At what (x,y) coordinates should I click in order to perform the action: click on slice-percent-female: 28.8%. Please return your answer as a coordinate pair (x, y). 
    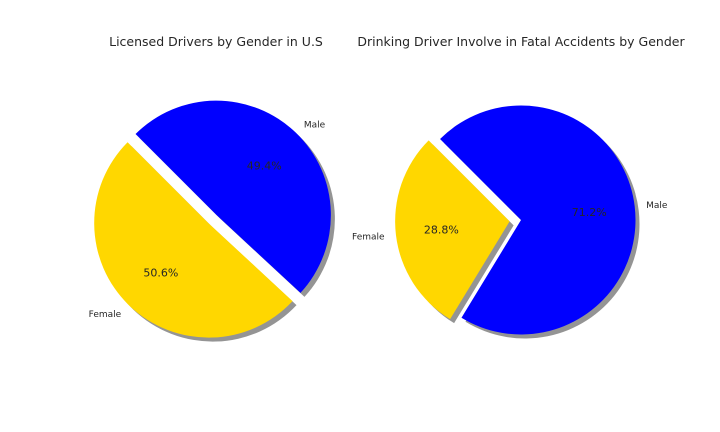
    Looking at the image, I should click on (441, 230).